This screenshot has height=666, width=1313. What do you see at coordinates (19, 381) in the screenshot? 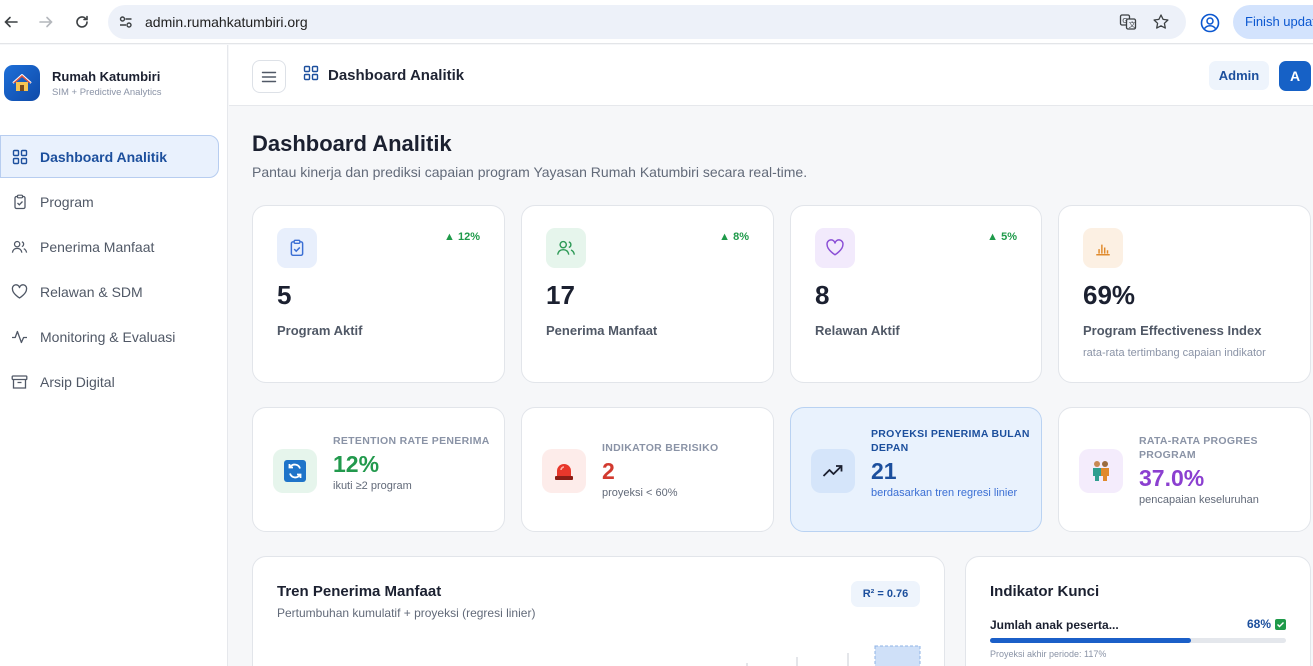
I see `archive-icon` at bounding box center [19, 381].